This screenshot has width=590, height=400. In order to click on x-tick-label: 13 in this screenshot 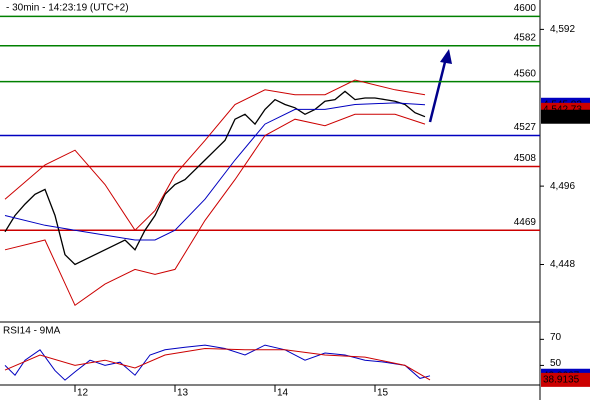, I will do `click(183, 393)`.